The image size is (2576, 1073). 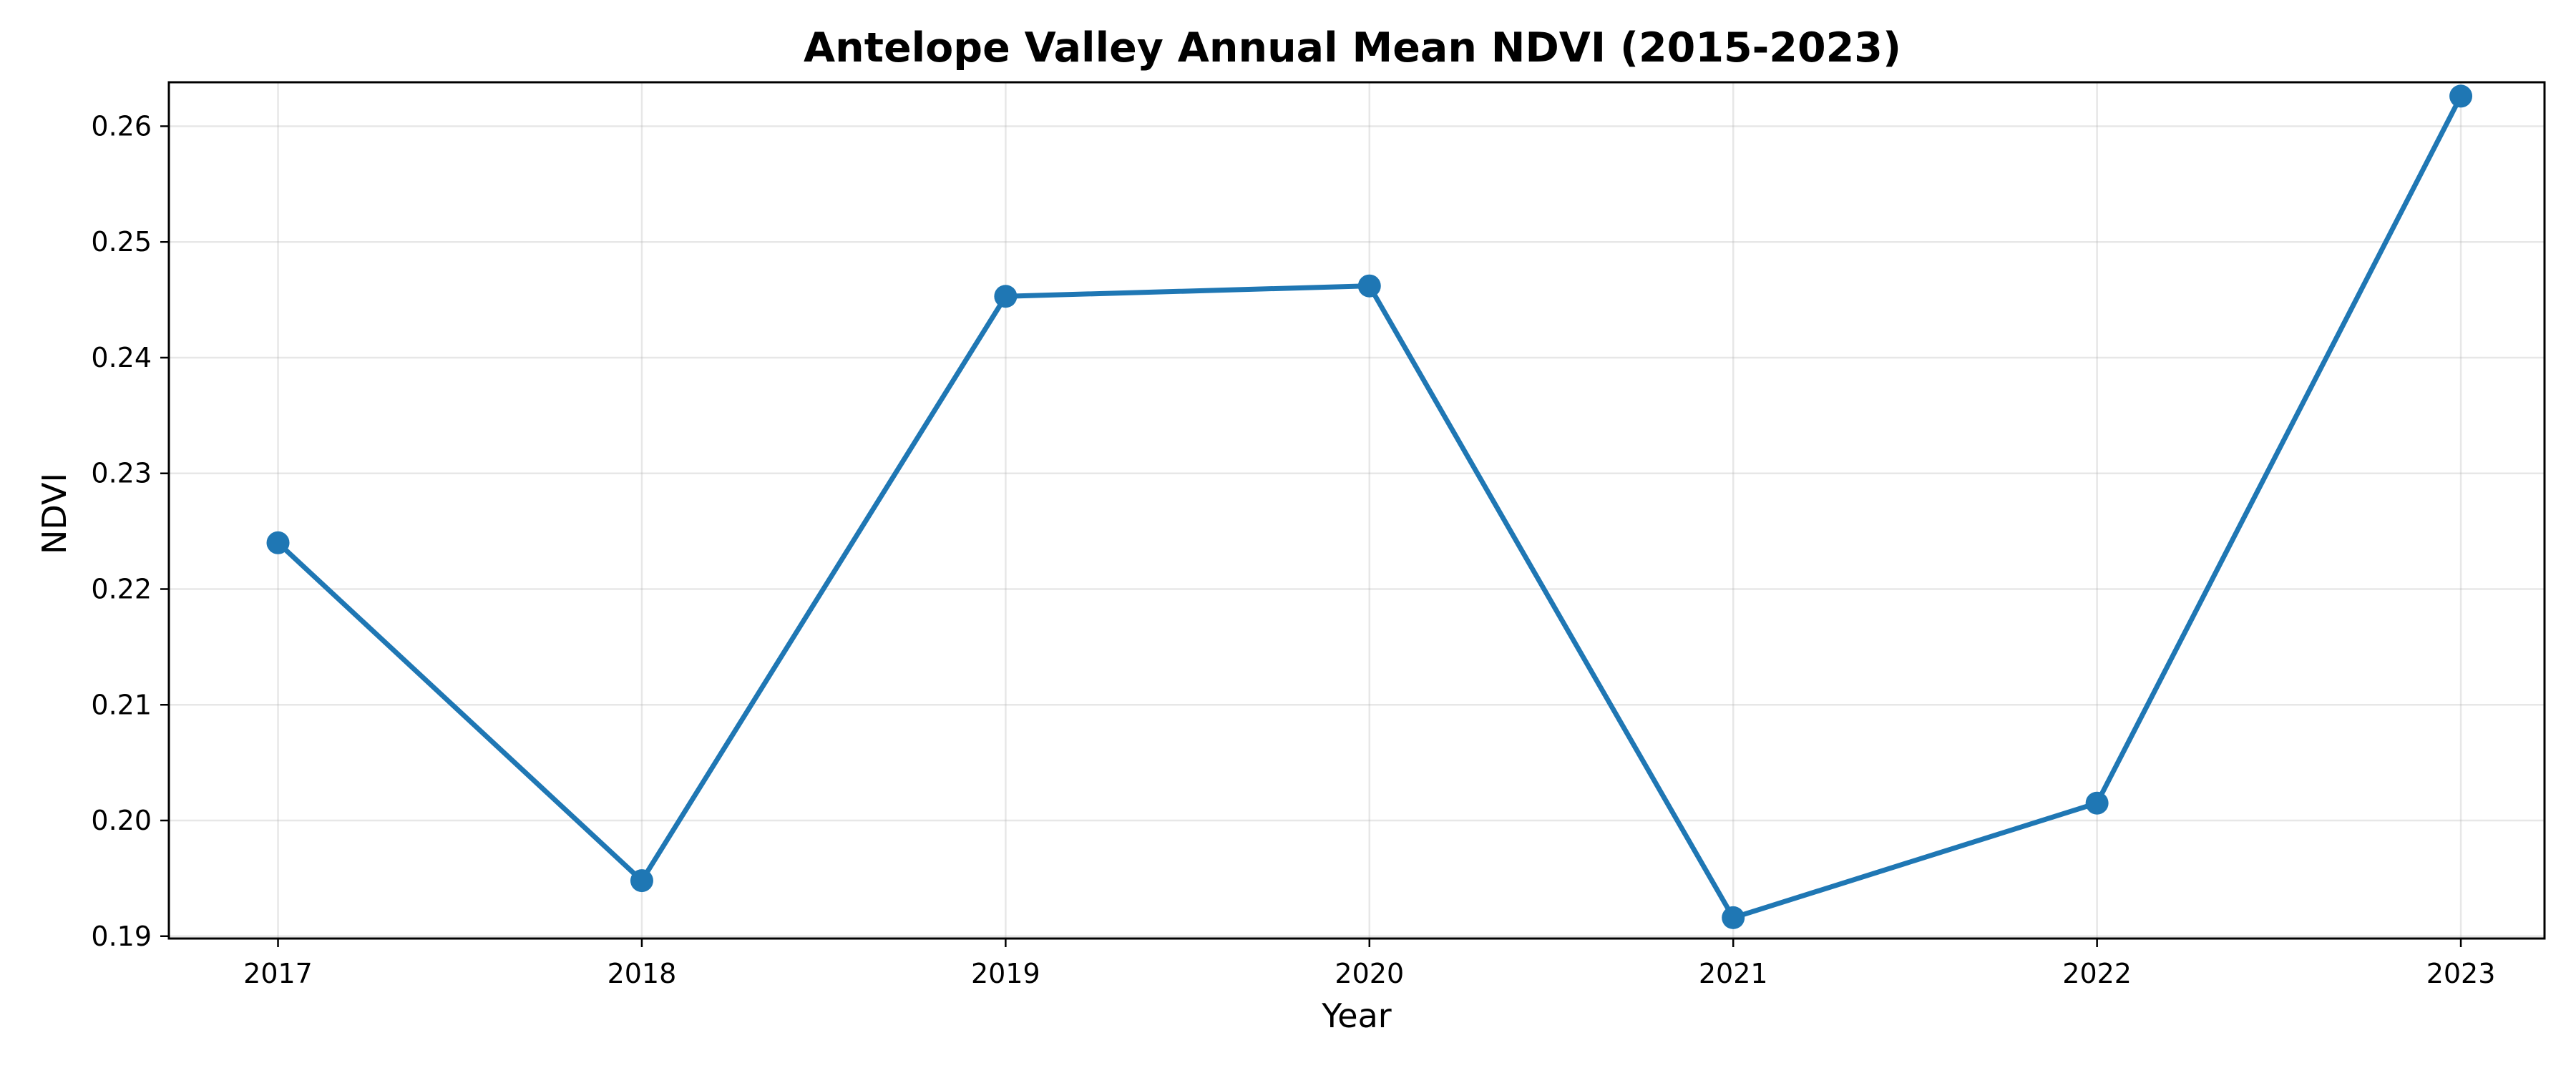 I want to click on data-point-2023, so click(x=2461, y=96).